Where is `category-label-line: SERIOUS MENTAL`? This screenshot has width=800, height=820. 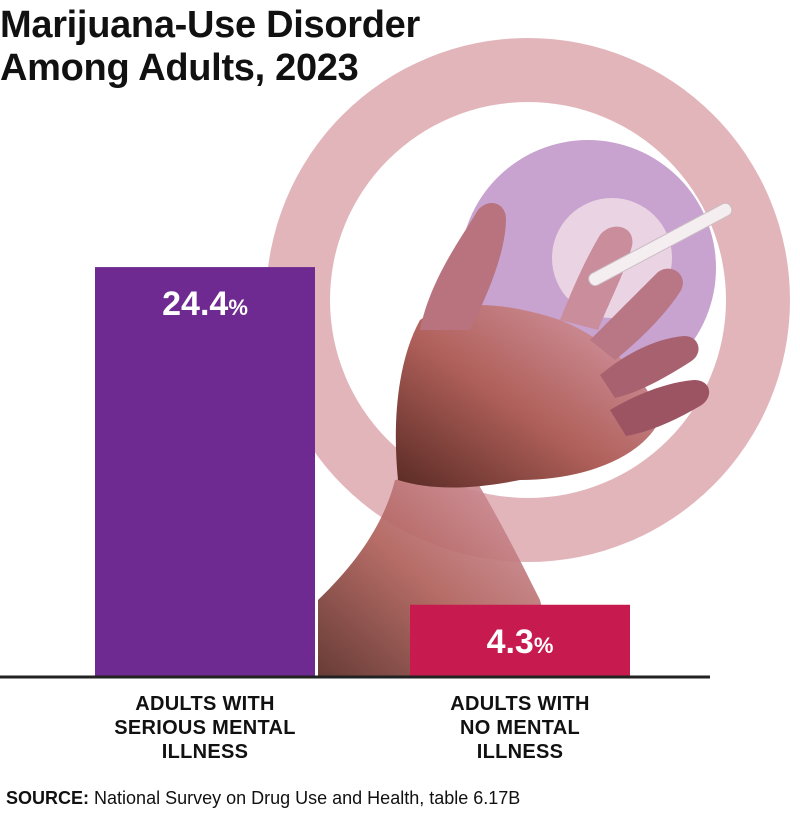 category-label-line: SERIOUS MENTAL is located at coordinates (205, 728).